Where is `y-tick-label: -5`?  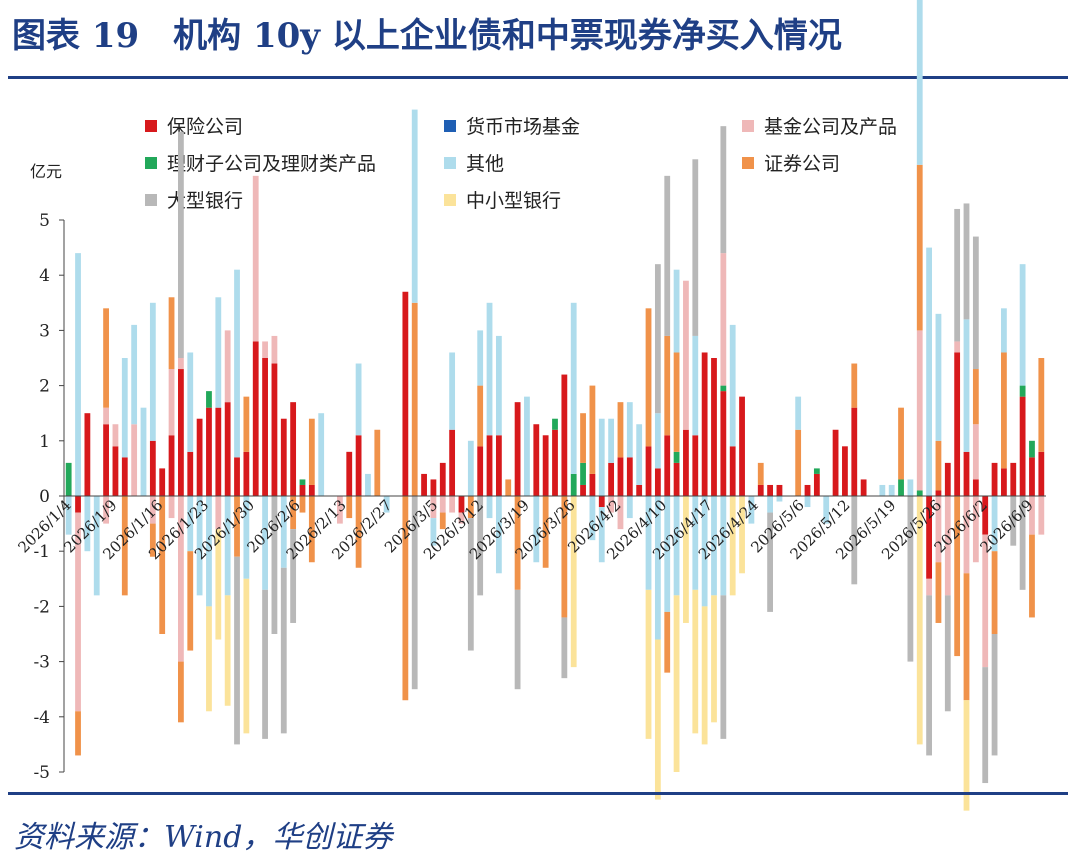 y-tick-label: -5 is located at coordinates (41, 773).